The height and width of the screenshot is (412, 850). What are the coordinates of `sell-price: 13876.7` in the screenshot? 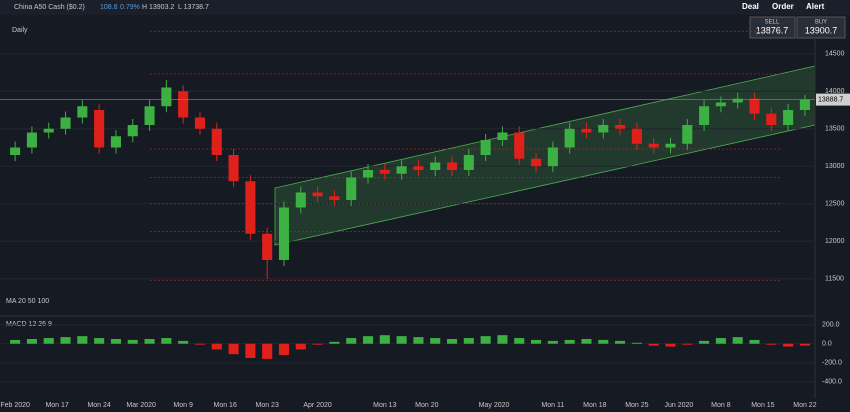 It's located at (772, 30).